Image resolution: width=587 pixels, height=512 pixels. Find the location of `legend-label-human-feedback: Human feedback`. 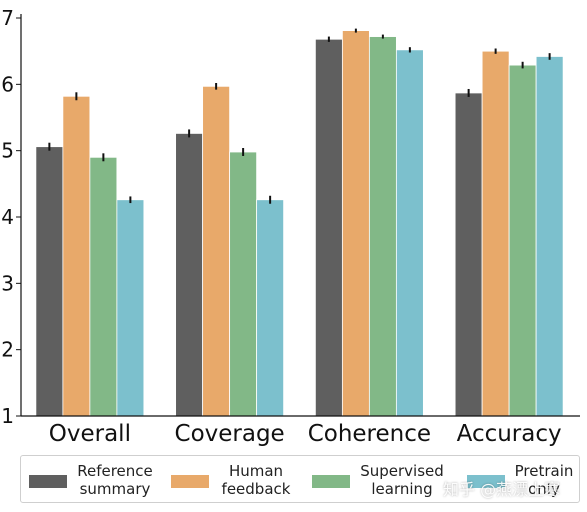

legend-label-human-feedback: Human feedback is located at coordinates (256, 480).